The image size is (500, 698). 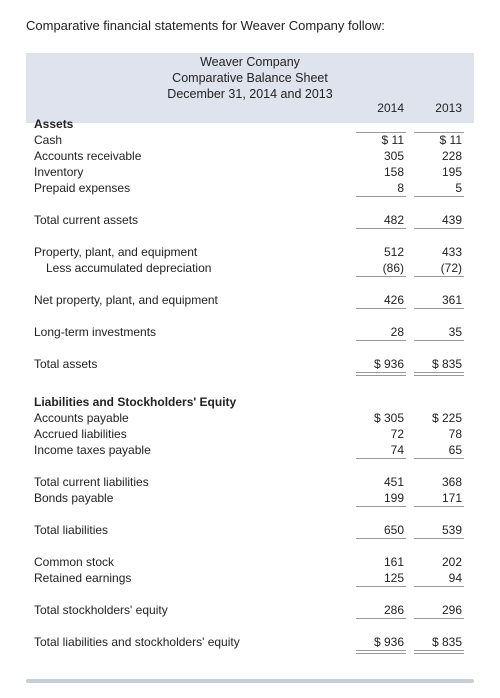 What do you see at coordinates (392, 140) in the screenshot?
I see `value-2014: $ 11` at bounding box center [392, 140].